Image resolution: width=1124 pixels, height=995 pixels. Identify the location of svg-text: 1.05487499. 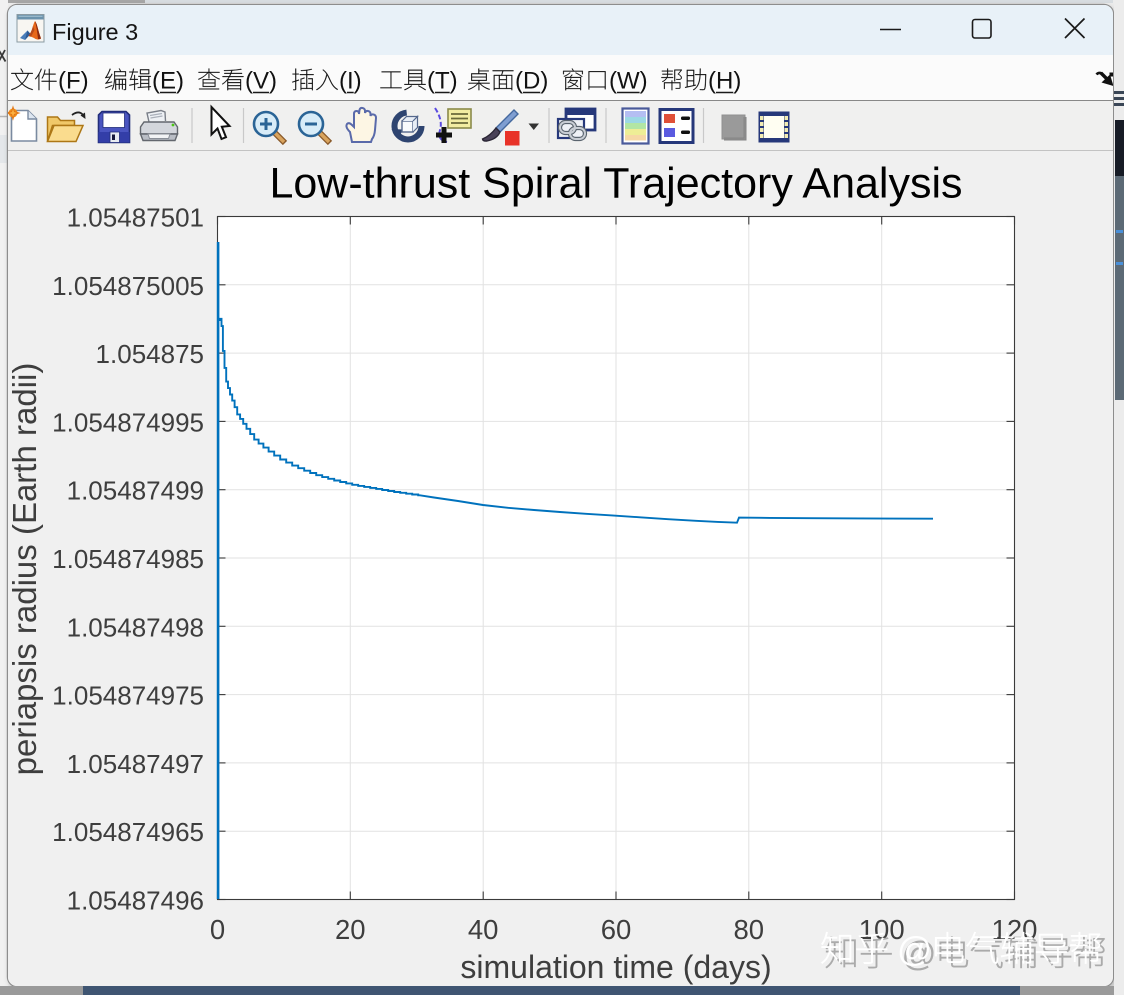
(135, 491).